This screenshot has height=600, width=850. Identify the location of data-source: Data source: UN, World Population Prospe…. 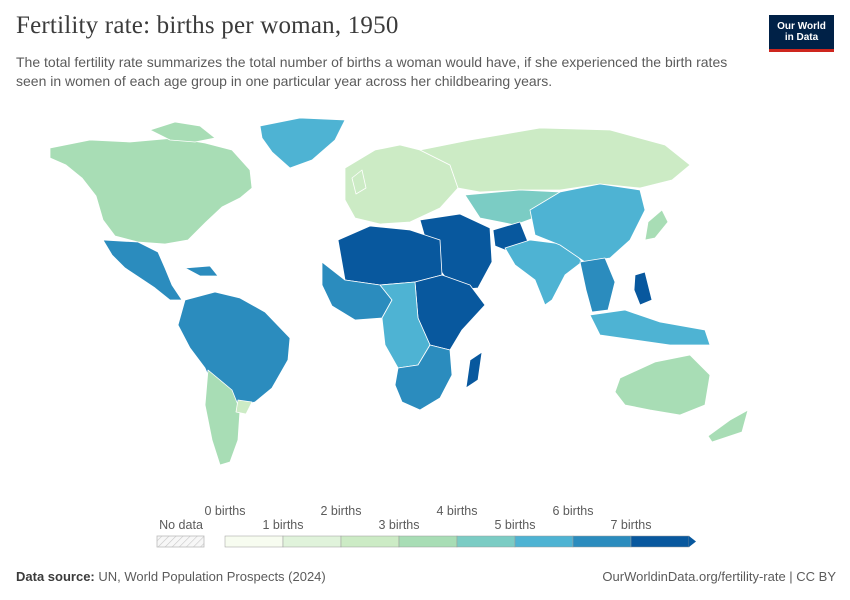
(171, 576).